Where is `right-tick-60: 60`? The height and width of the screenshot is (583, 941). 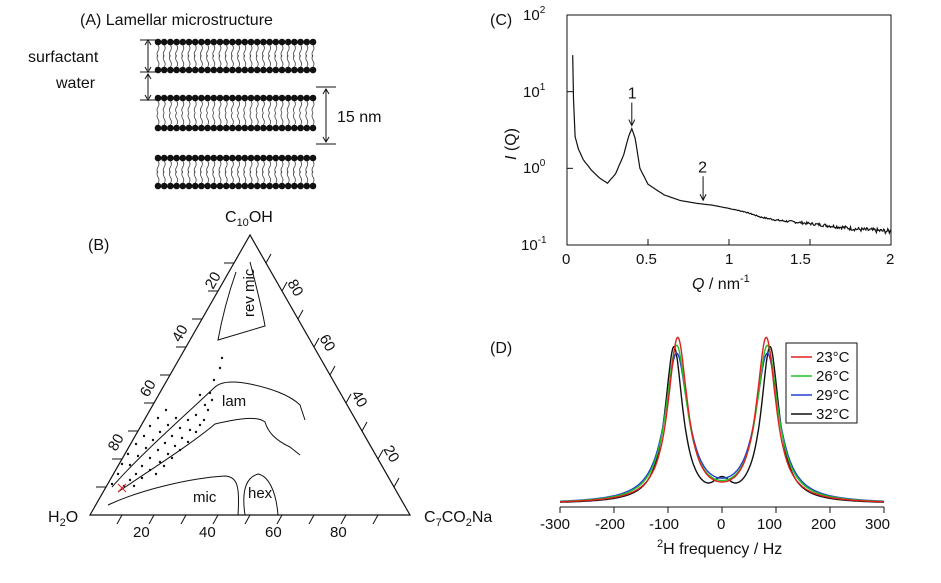
right-tick-60: 60 is located at coordinates (327, 343).